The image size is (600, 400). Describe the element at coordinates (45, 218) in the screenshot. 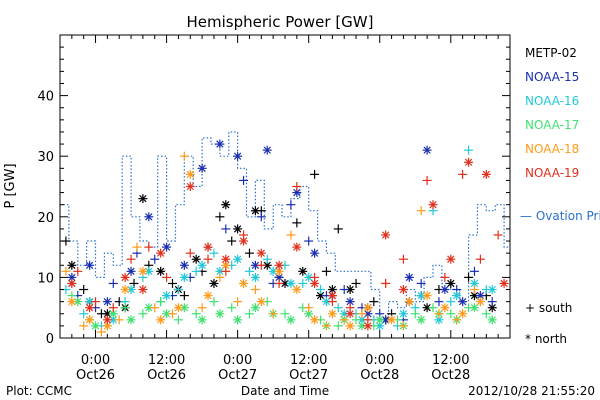

I see `y-tick-label: 20` at that location.